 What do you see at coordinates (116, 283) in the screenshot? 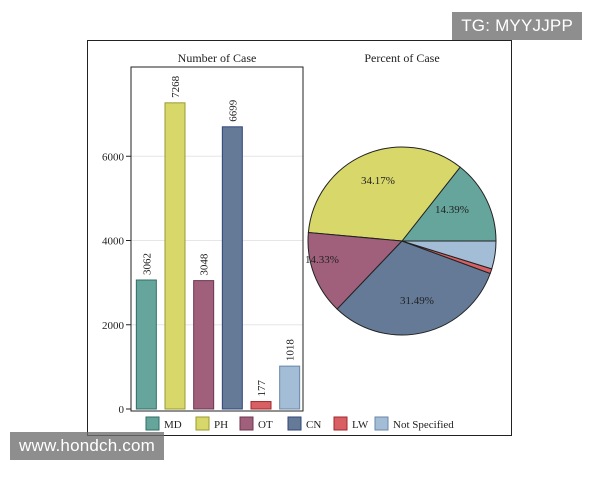
I see `bar-y-axis: 0 2000 4000 6000` at bounding box center [116, 283].